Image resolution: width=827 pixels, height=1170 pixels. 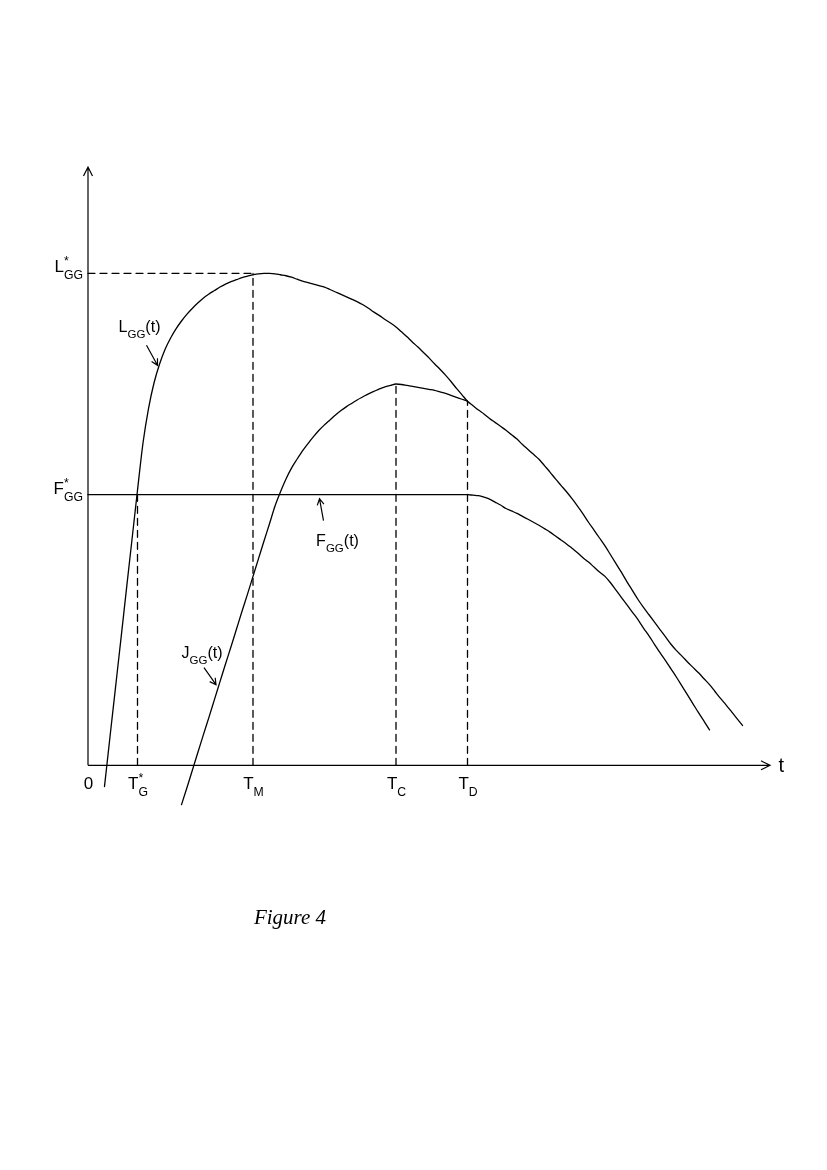 What do you see at coordinates (202, 654) in the screenshot?
I see `series-label: J$_{GG}$(t)` at bounding box center [202, 654].